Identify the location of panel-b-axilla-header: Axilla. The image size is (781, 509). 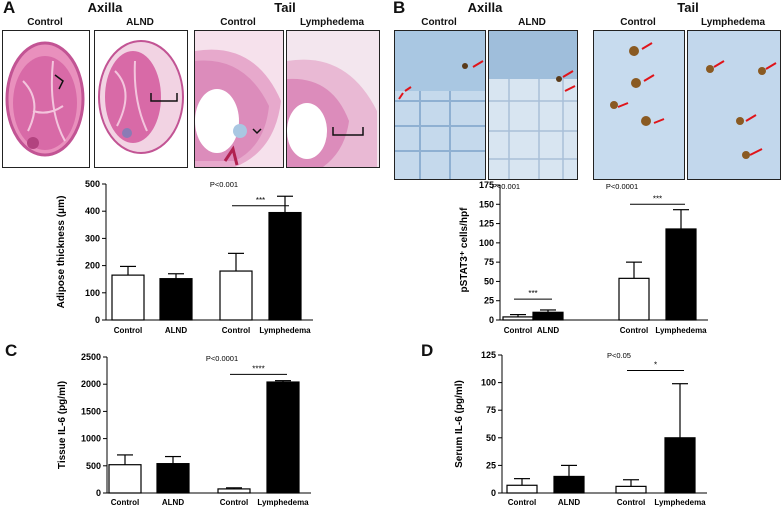
(485, 7).